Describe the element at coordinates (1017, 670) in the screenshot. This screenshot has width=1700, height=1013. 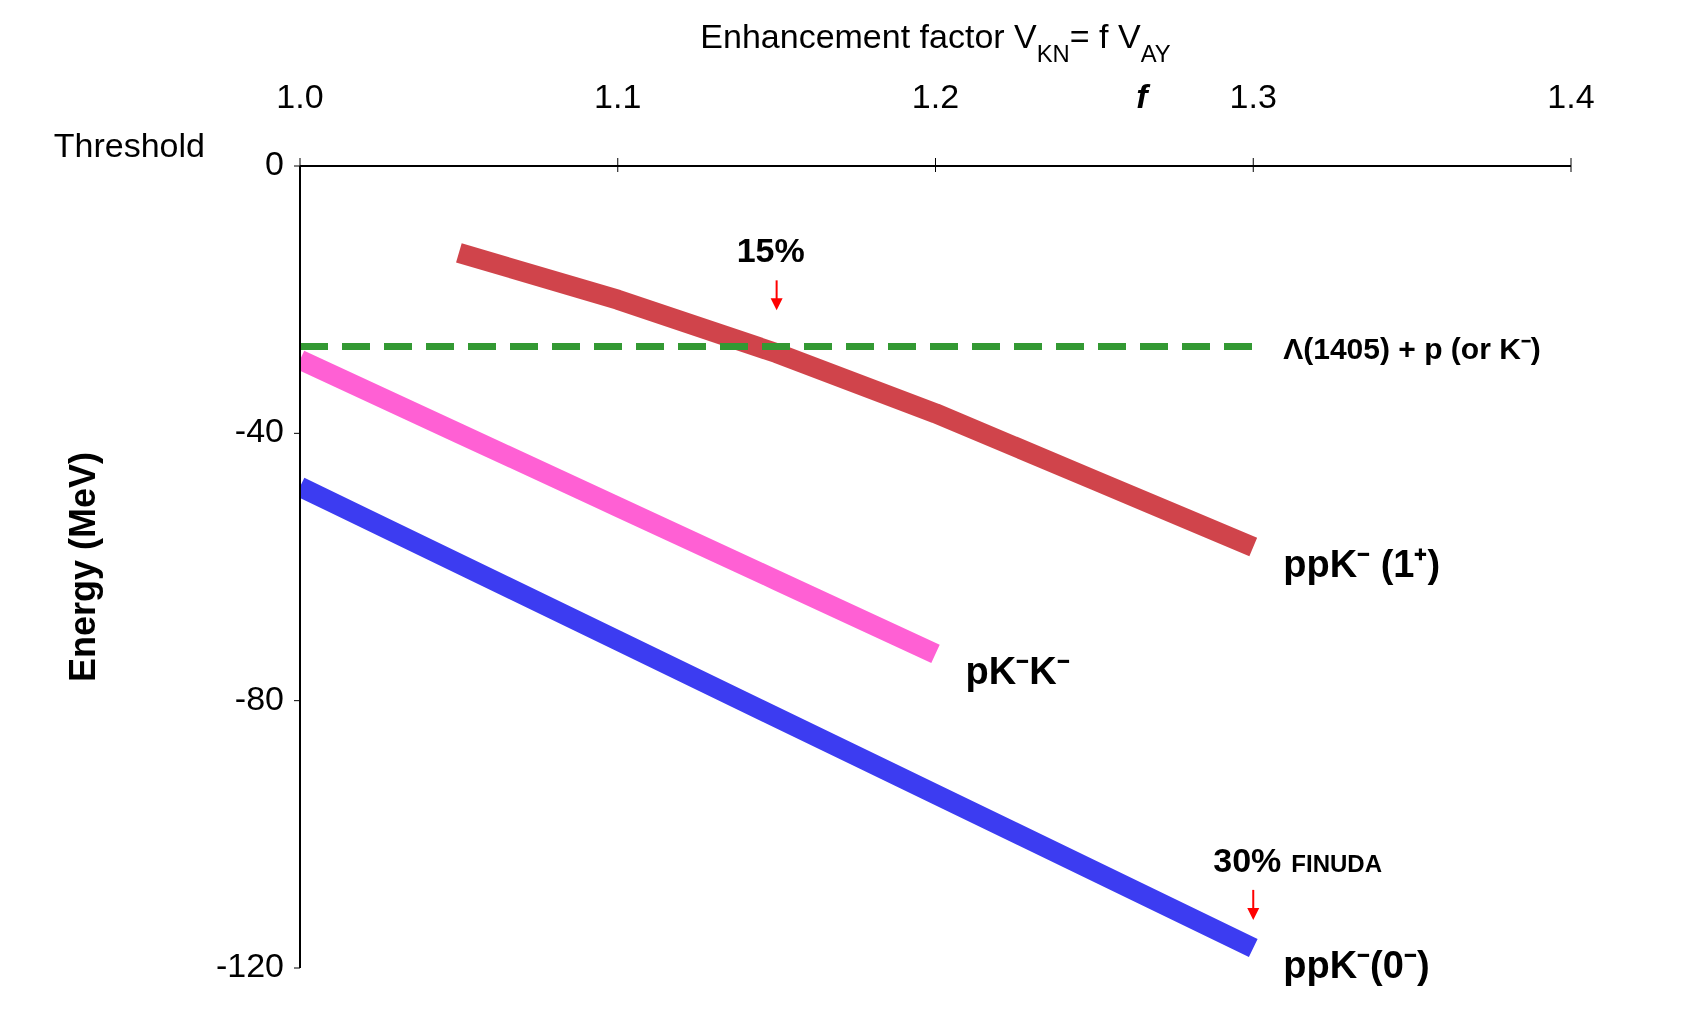
I see `series-label: pK⁻K⁻` at that location.